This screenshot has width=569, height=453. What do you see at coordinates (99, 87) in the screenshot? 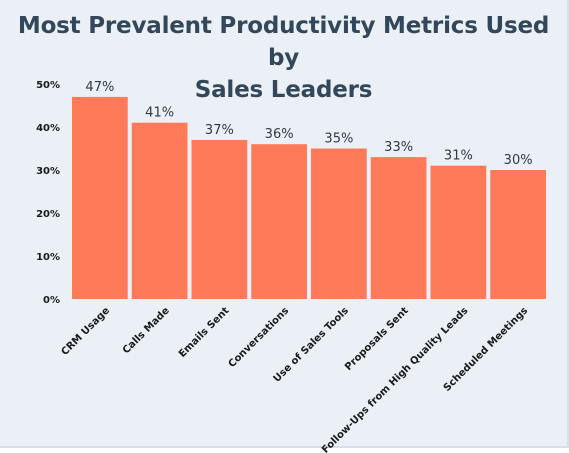
I see `data-label: 47%` at bounding box center [99, 87].